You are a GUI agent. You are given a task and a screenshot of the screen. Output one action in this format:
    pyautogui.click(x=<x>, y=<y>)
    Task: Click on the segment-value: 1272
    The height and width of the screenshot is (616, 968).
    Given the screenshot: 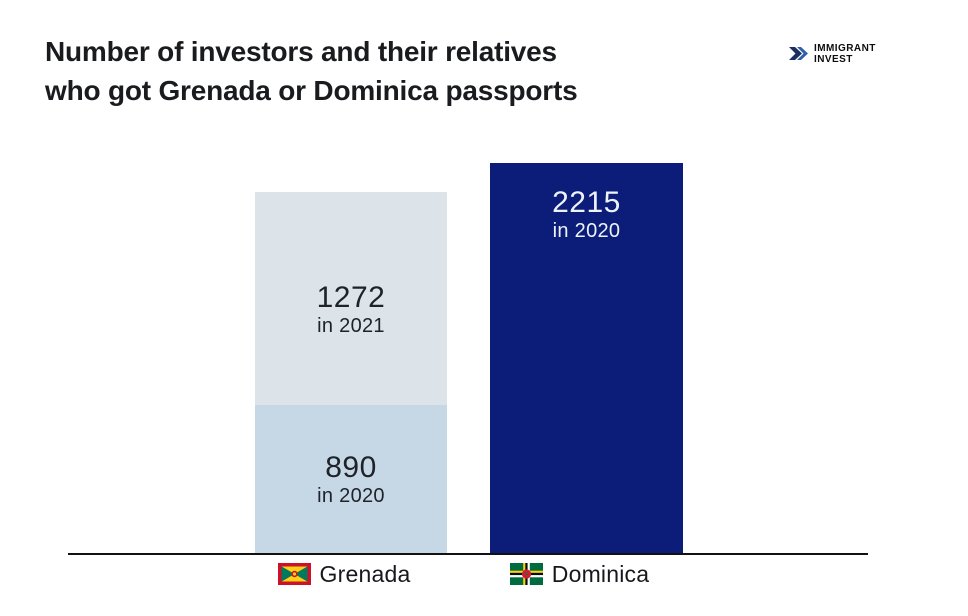 What is the action you would take?
    pyautogui.click(x=351, y=297)
    